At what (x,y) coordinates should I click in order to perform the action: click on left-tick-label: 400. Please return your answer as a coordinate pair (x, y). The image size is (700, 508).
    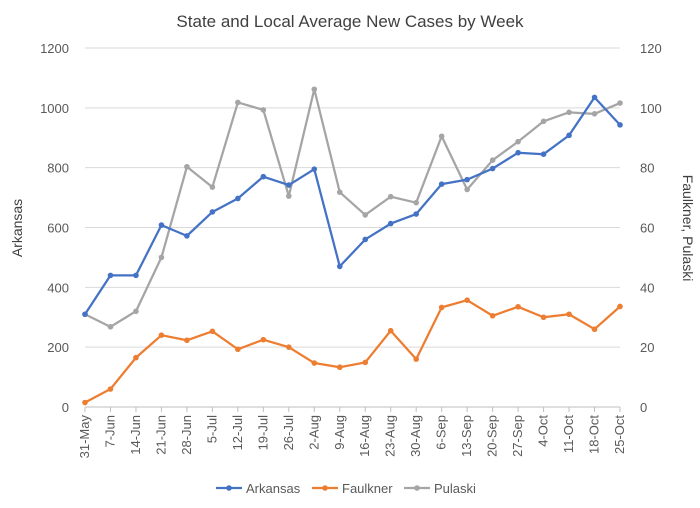
    Looking at the image, I should click on (58, 287).